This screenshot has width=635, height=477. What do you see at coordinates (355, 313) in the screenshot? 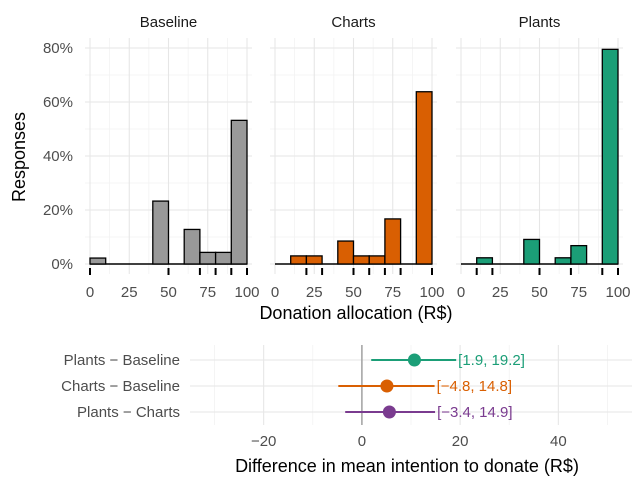
I see `x-axis-title-histogram: Donation allocation (R$)` at bounding box center [355, 313].